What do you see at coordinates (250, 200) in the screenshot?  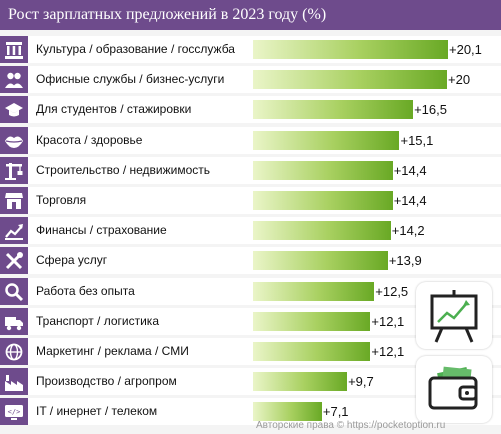 I see `chart-row: Торговля +14,4` at bounding box center [250, 200].